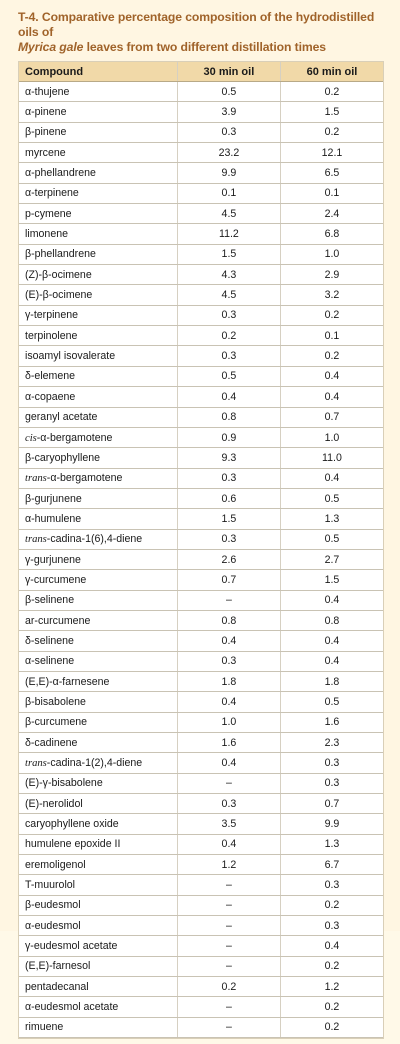  I want to click on value-30min-cell: 11.2, so click(228, 234).